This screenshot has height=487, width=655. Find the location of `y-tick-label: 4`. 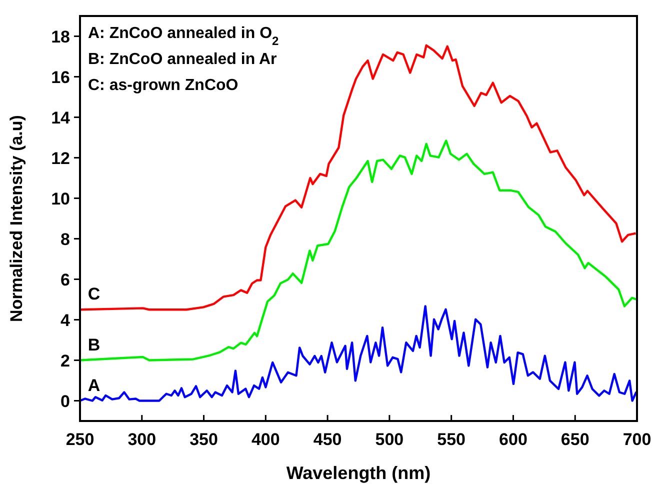

y-tick-label: 4 is located at coordinates (65, 320).